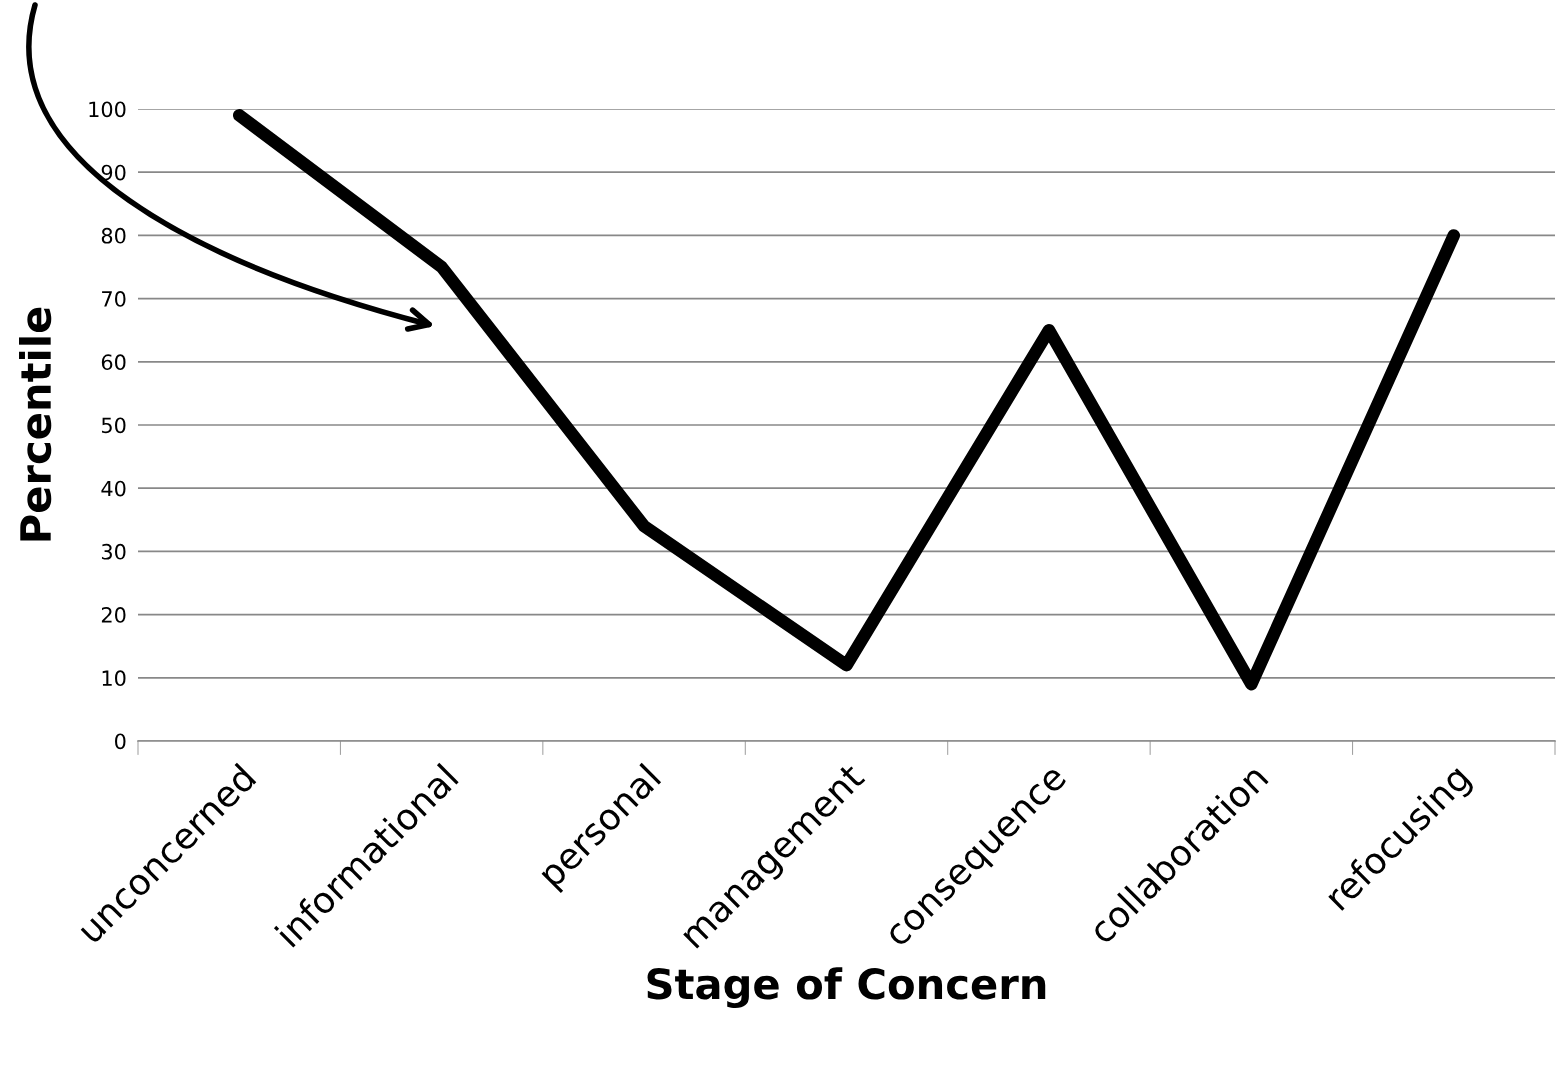 Image resolution: width=1566 pixels, height=1081 pixels. Describe the element at coordinates (113, 615) in the screenshot. I see `y-tick-label: 20` at that location.